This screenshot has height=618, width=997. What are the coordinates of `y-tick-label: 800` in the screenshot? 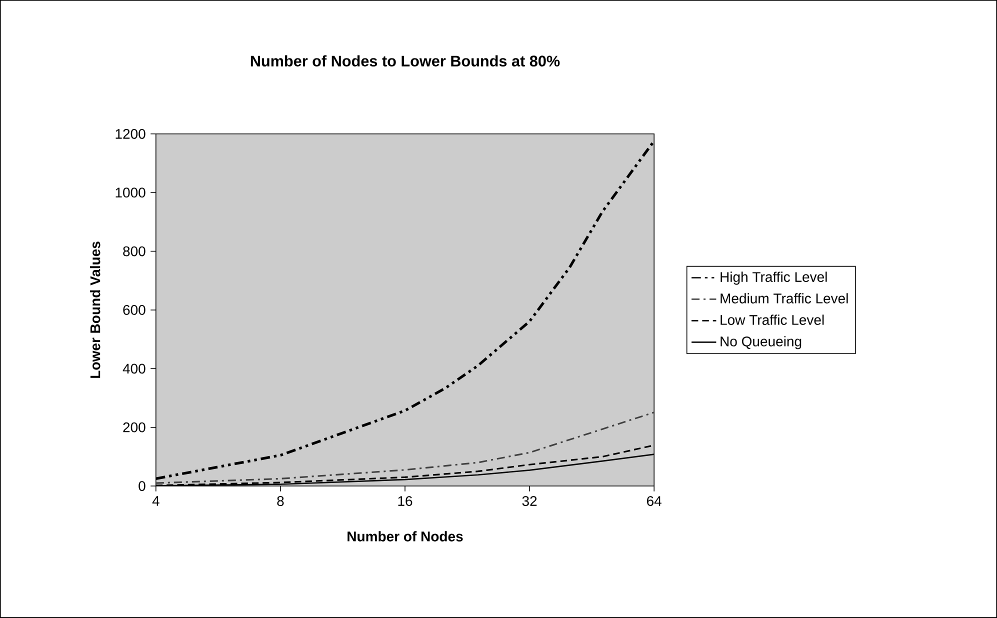 It's located at (134, 251).